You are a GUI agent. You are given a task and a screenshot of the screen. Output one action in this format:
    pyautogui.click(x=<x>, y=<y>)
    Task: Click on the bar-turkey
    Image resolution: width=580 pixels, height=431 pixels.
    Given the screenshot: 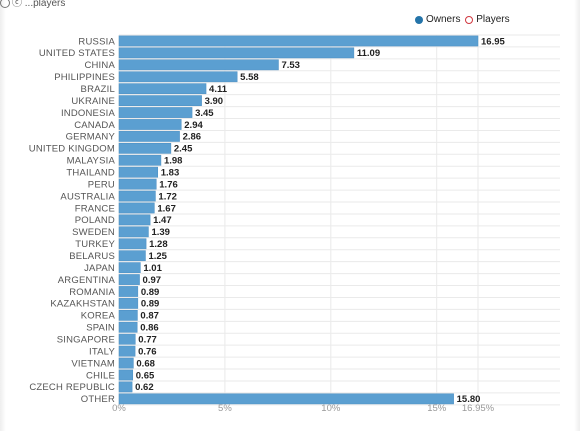 What is the action you would take?
    pyautogui.click(x=132, y=244)
    